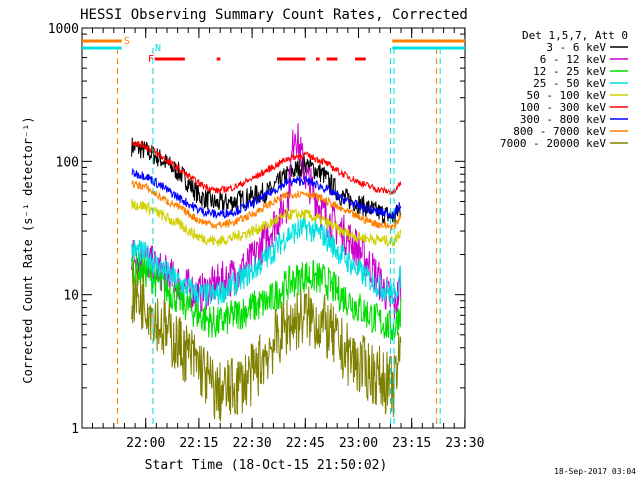 The height and width of the screenshot is (480, 640). I want to click on x-tick-label: 22:45, so click(305, 443).